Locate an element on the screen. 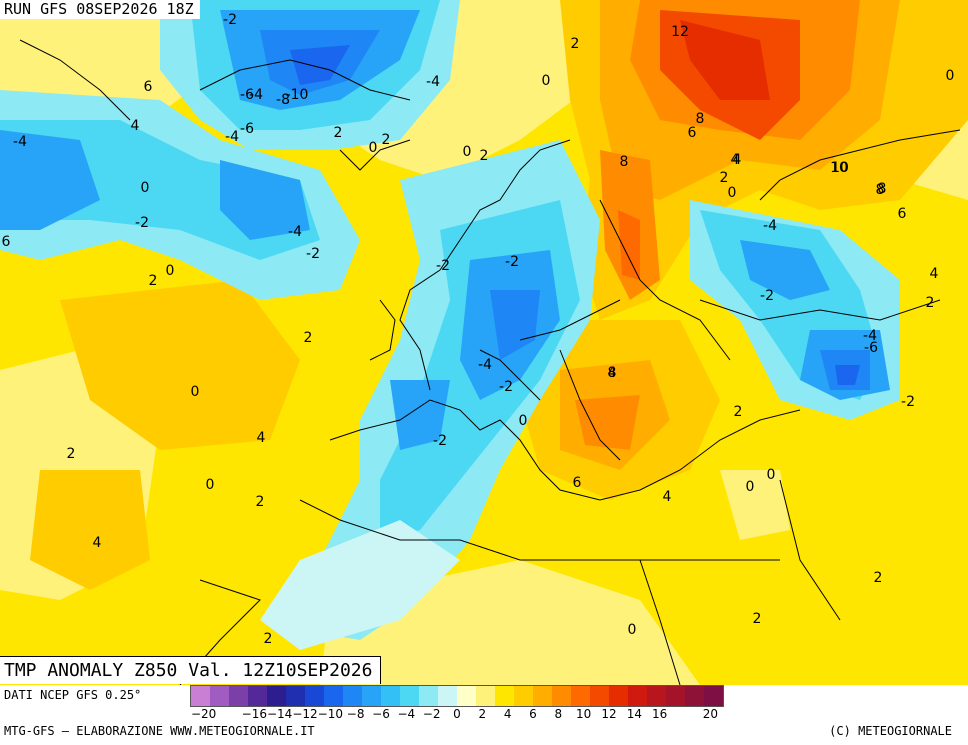  color-scale-ticks: −20 −16 −14 −12 −10 −8 −6 −4 −2 0 2 4 6 8 10 12 14 16 20 is located at coordinates (579, 715).